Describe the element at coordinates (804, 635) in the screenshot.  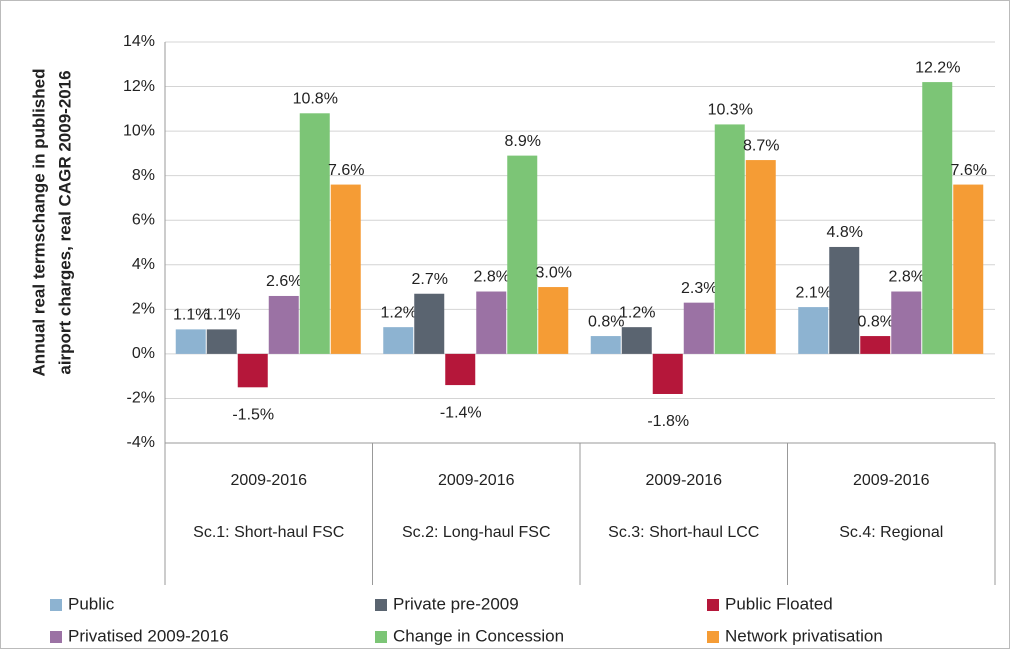
I see `legend-label: Network privatisation` at that location.